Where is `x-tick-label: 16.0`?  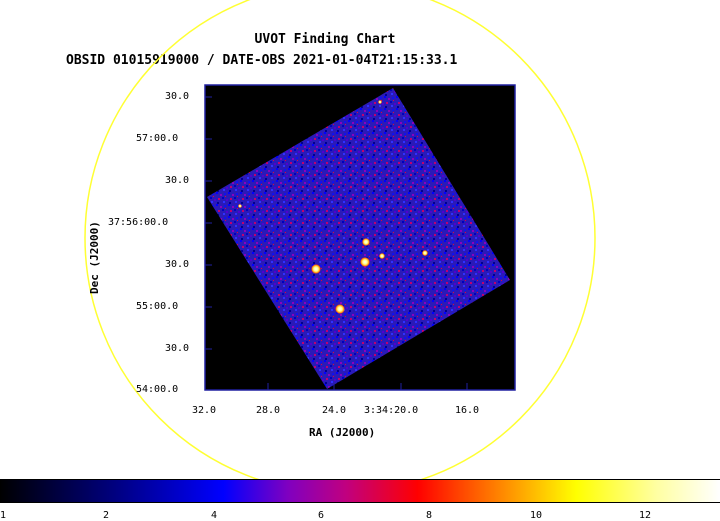 x-tick-label: 16.0 is located at coordinates (467, 410).